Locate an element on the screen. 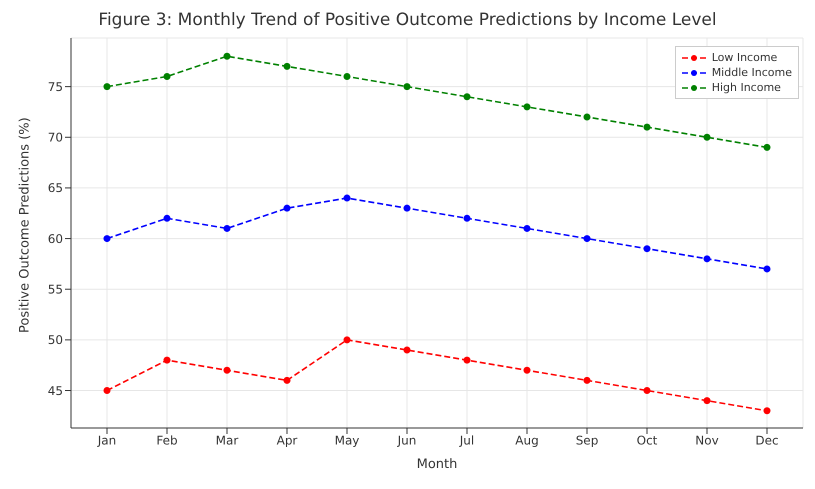  x-tick-label: Jul is located at coordinates (466, 441).